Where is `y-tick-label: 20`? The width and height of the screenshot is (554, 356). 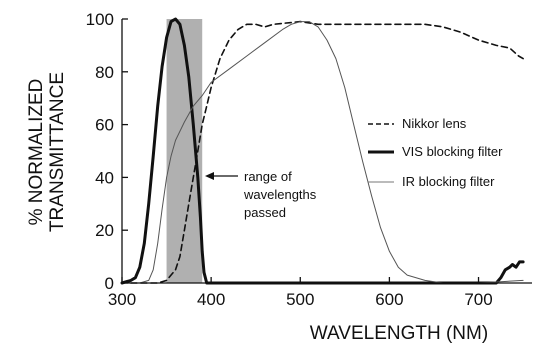 y-tick-label: 20 is located at coordinates (104, 230).